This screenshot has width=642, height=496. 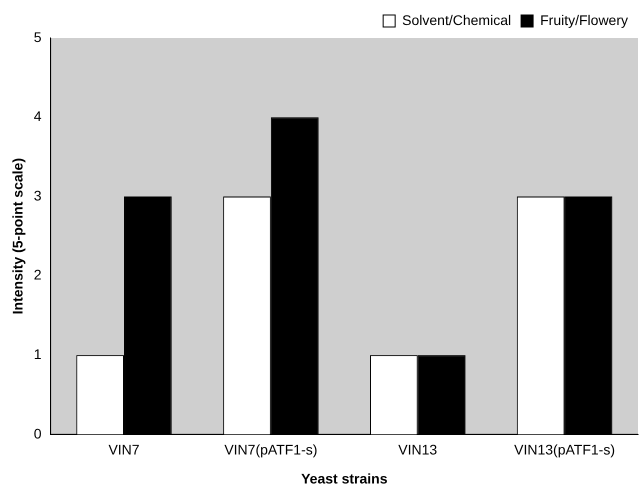 I want to click on legend-label: Fruity/Flowery, so click(x=584, y=20).